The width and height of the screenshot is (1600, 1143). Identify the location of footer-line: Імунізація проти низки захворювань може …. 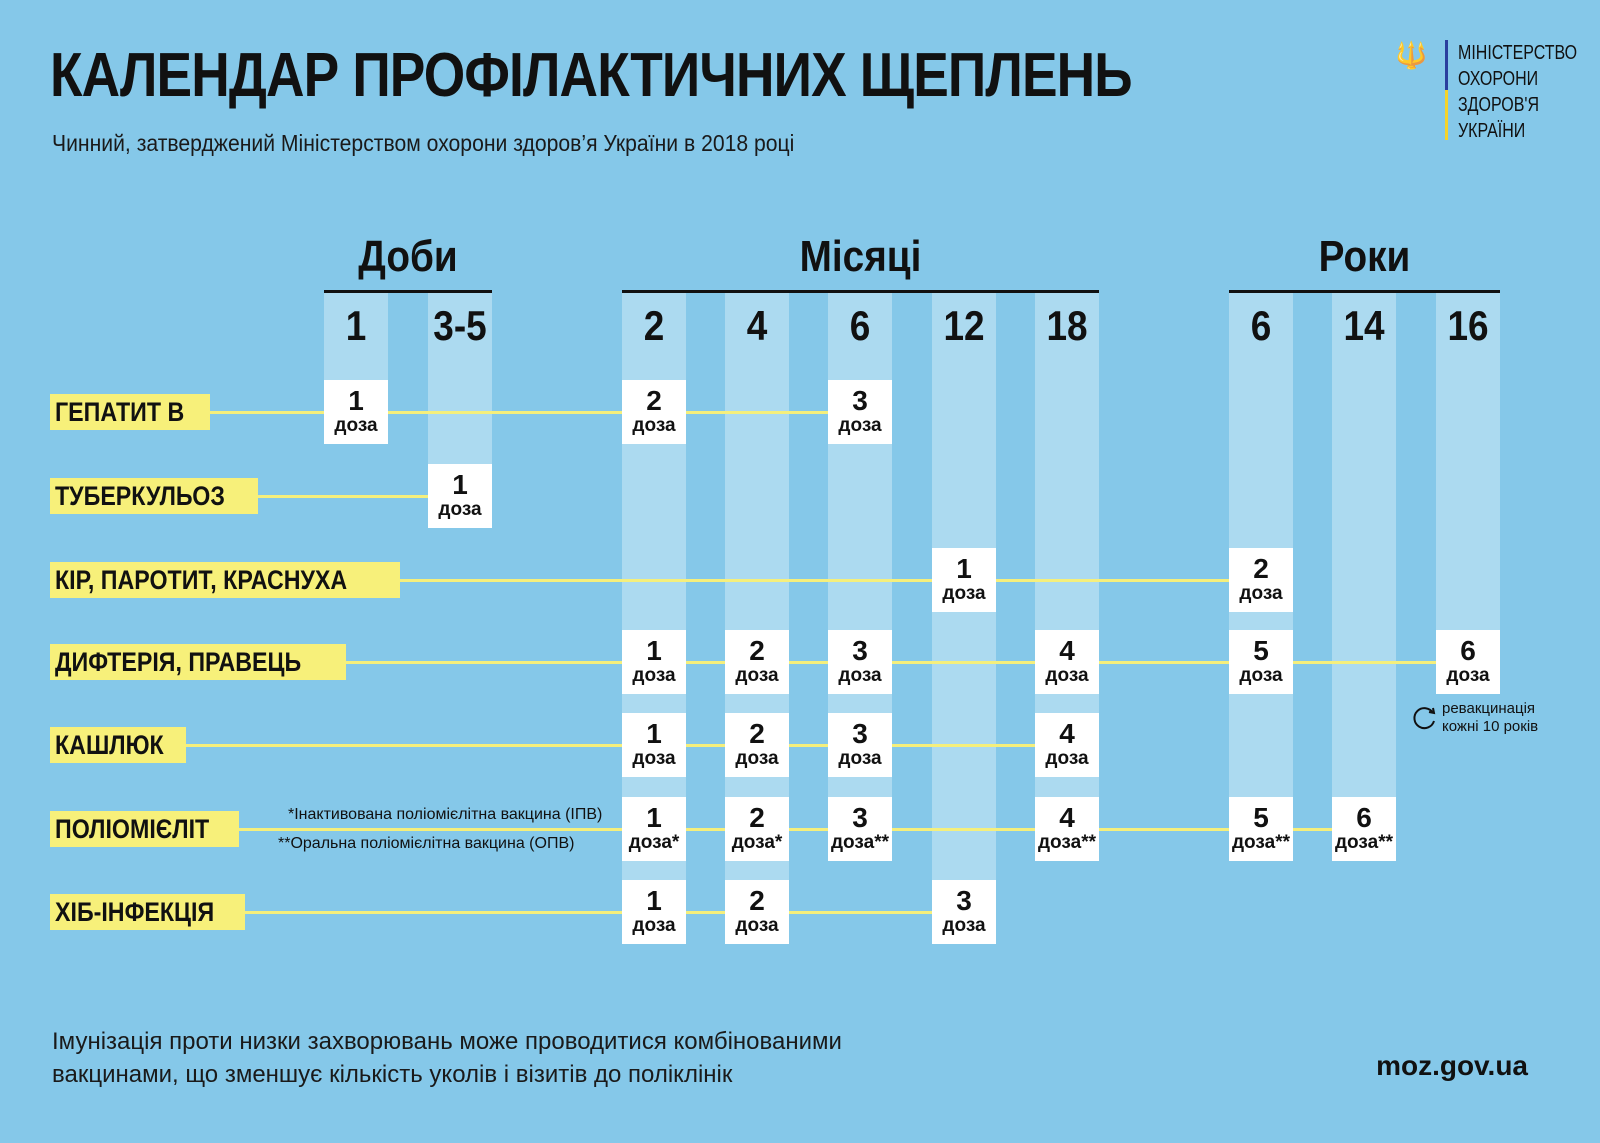
(447, 1041).